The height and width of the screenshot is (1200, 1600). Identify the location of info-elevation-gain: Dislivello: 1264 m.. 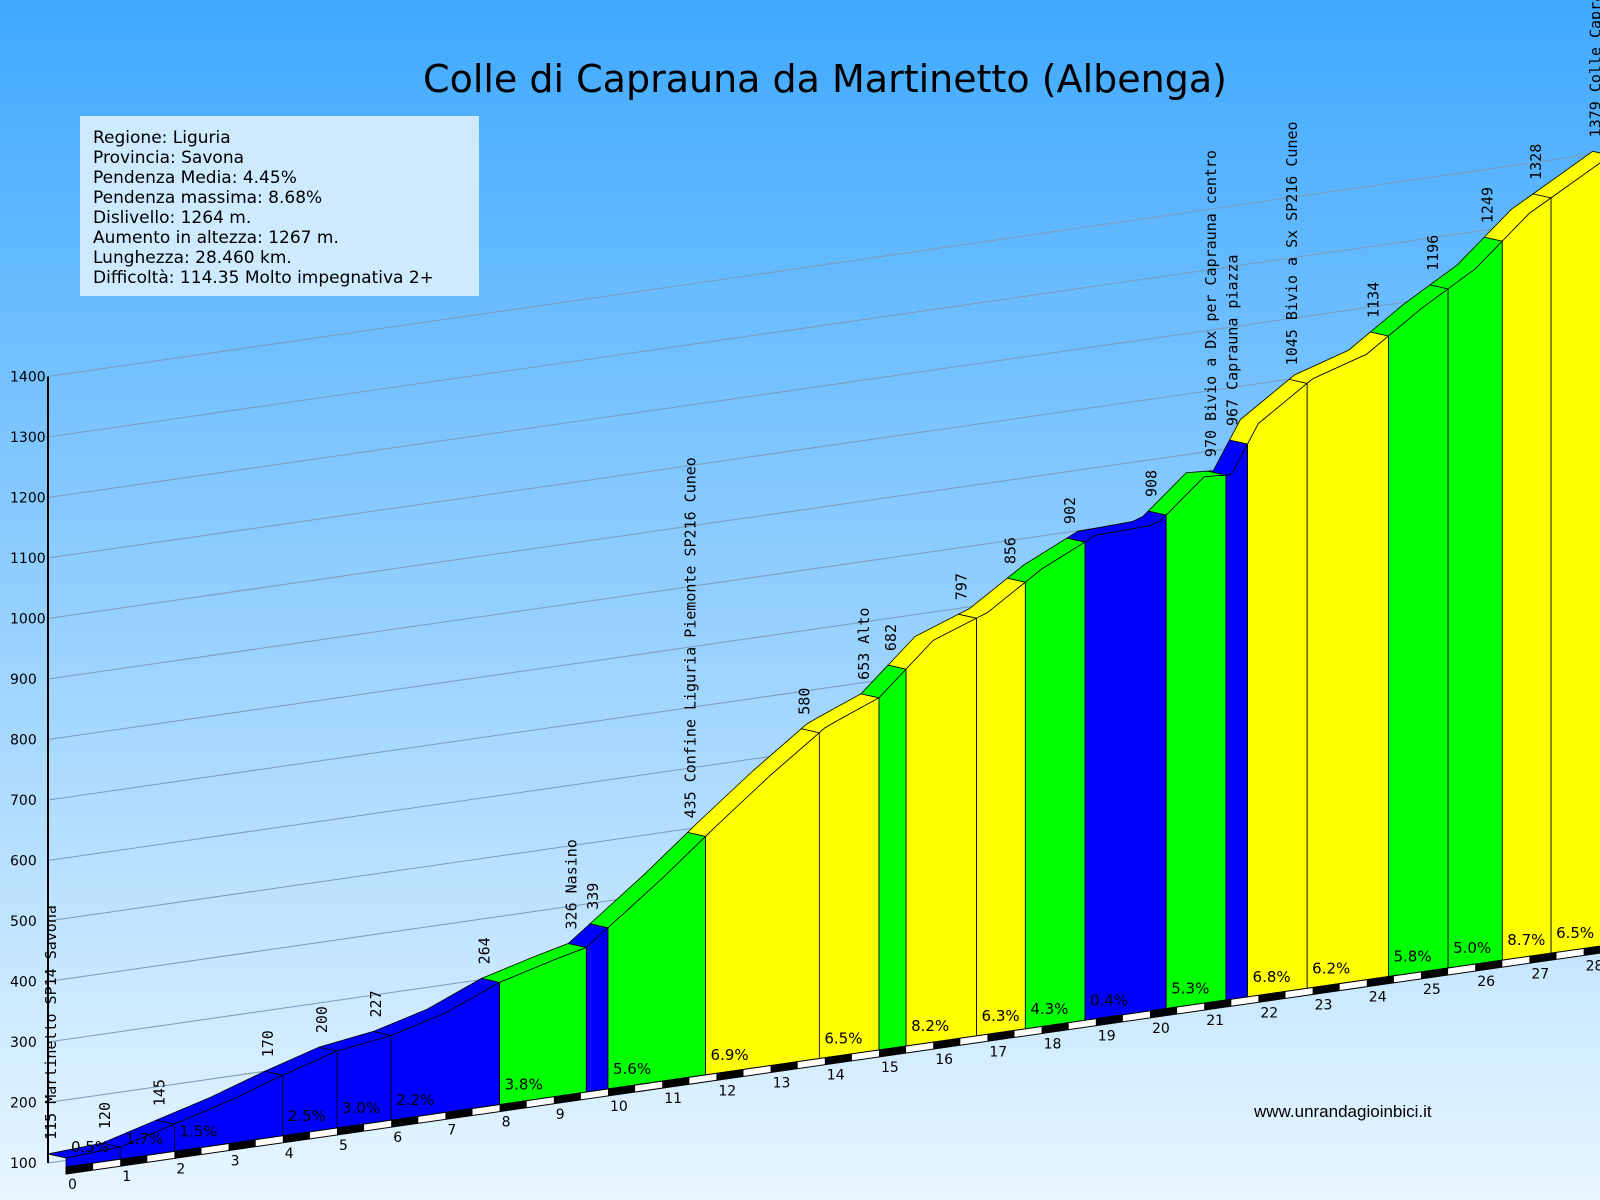
(172, 218).